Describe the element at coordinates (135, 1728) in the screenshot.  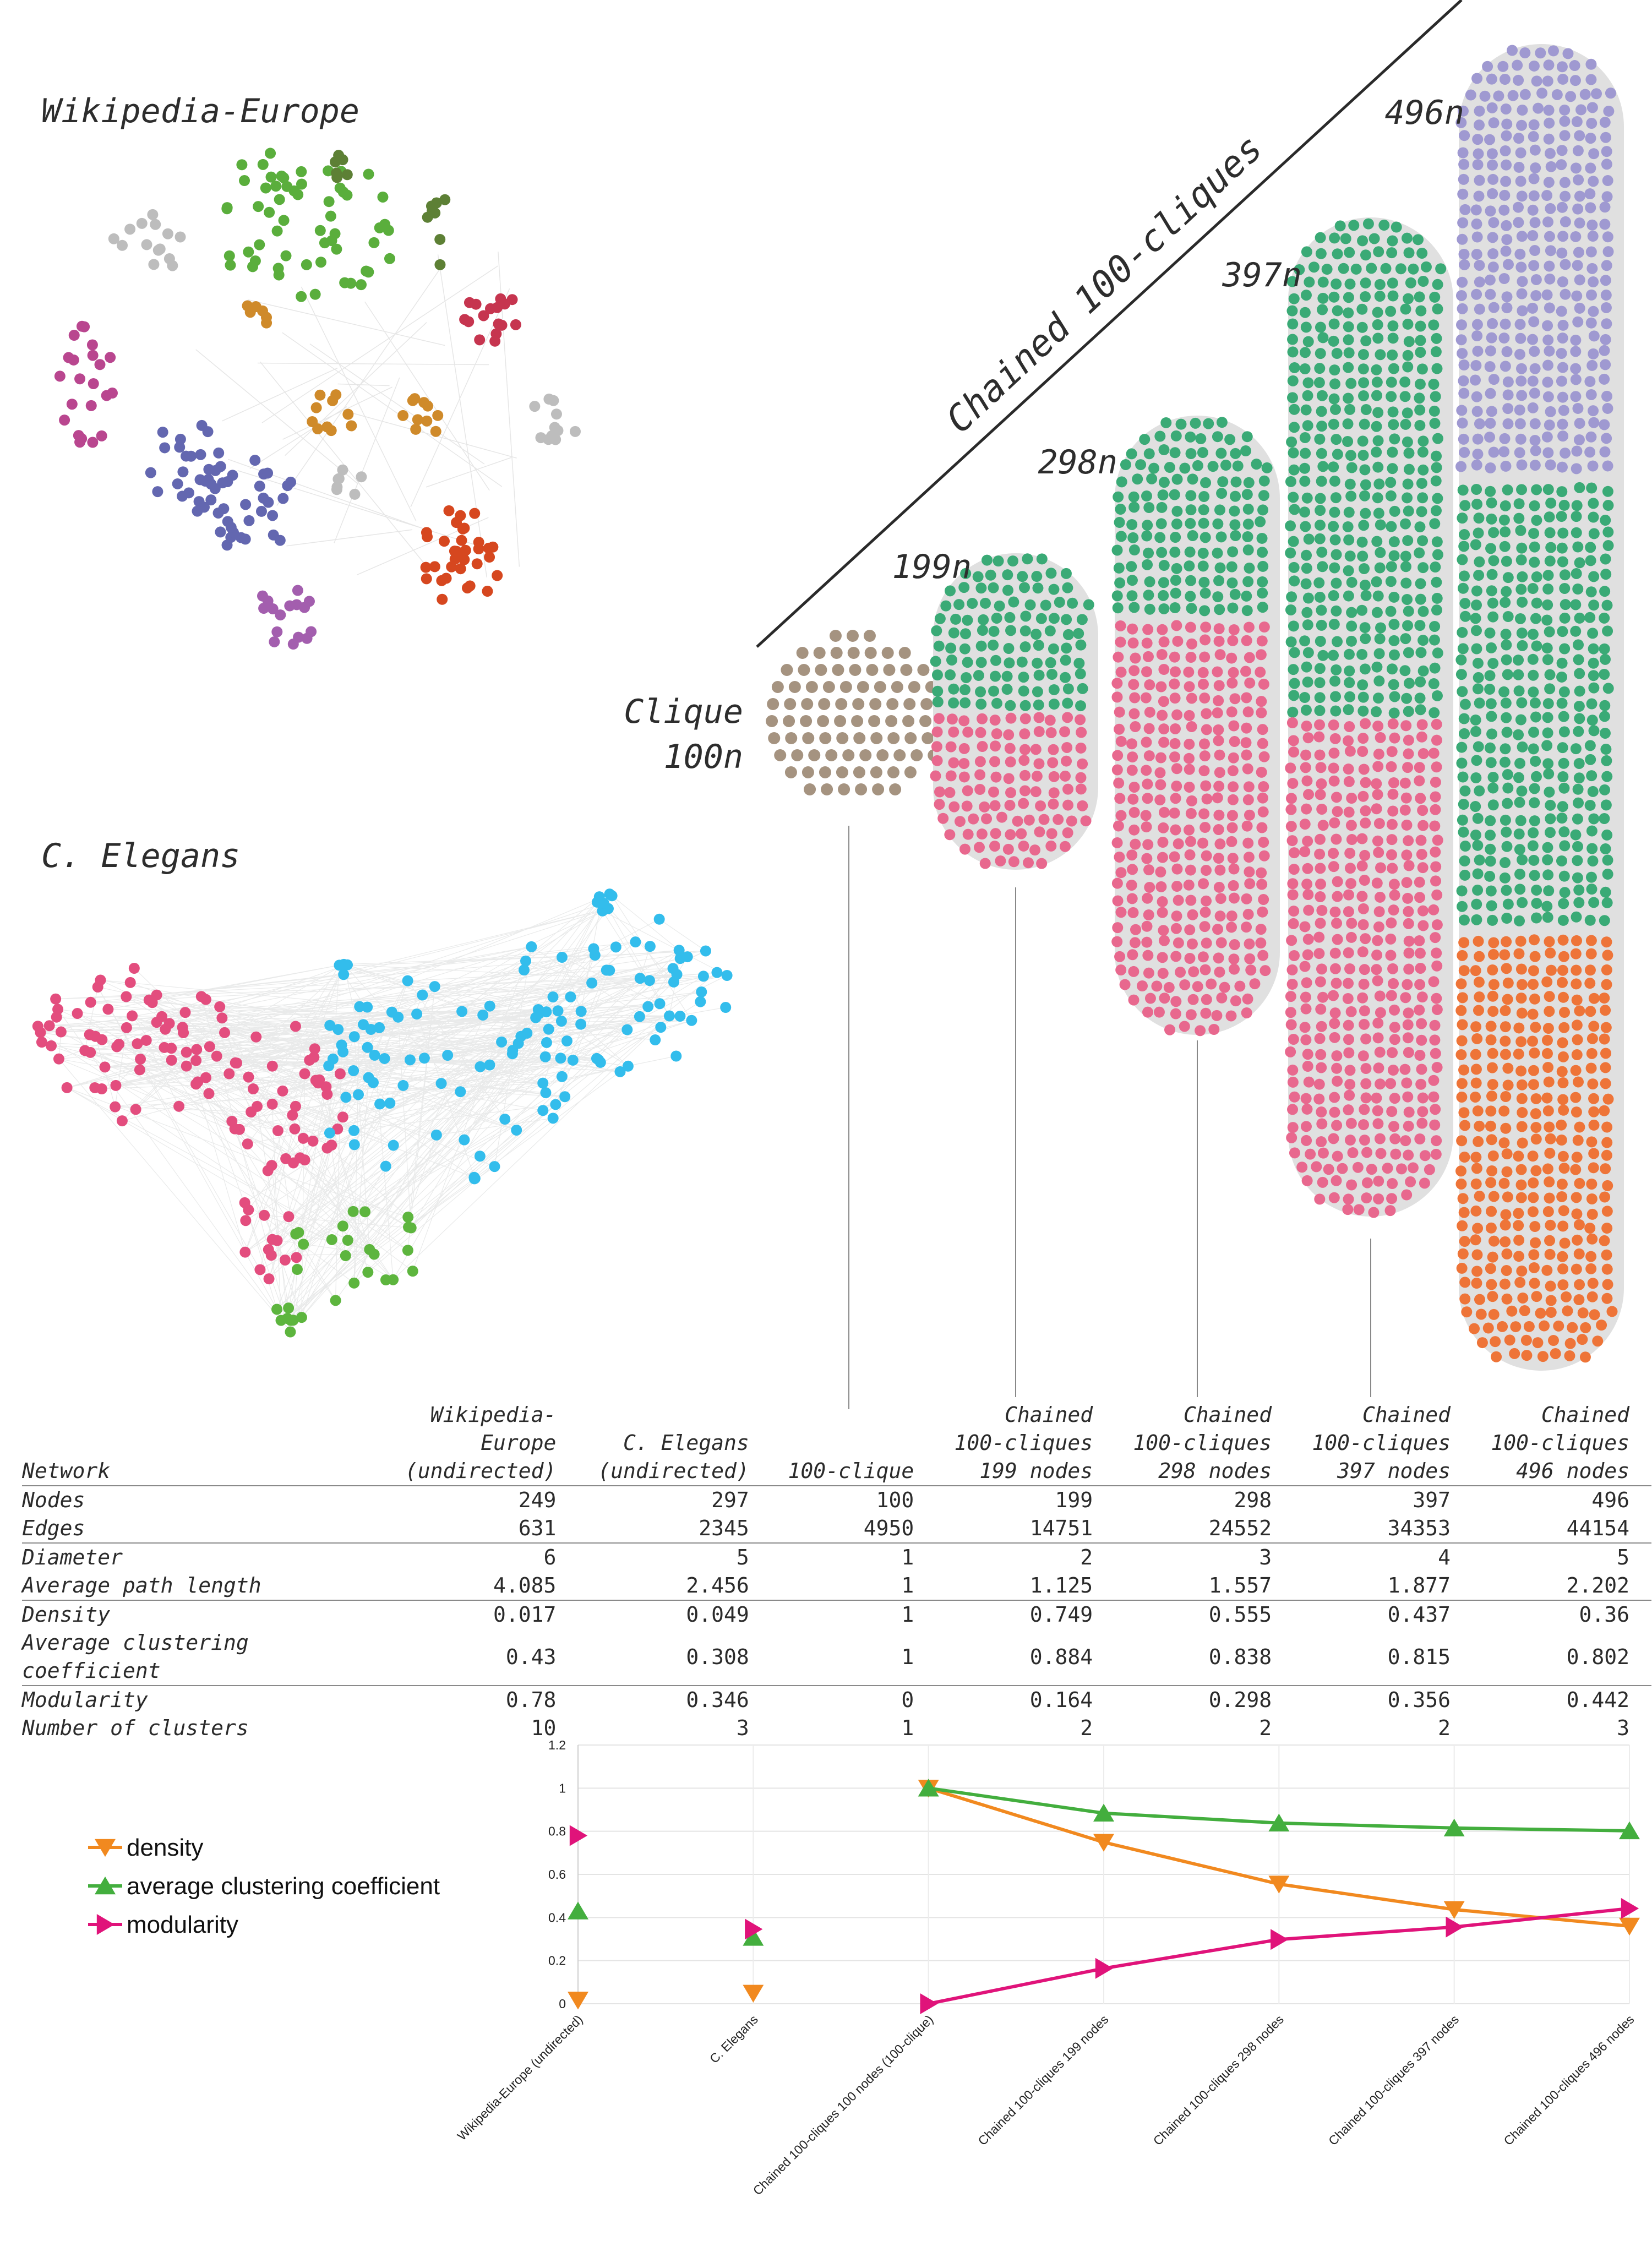
I see `table-row-label: Number of clusters` at that location.